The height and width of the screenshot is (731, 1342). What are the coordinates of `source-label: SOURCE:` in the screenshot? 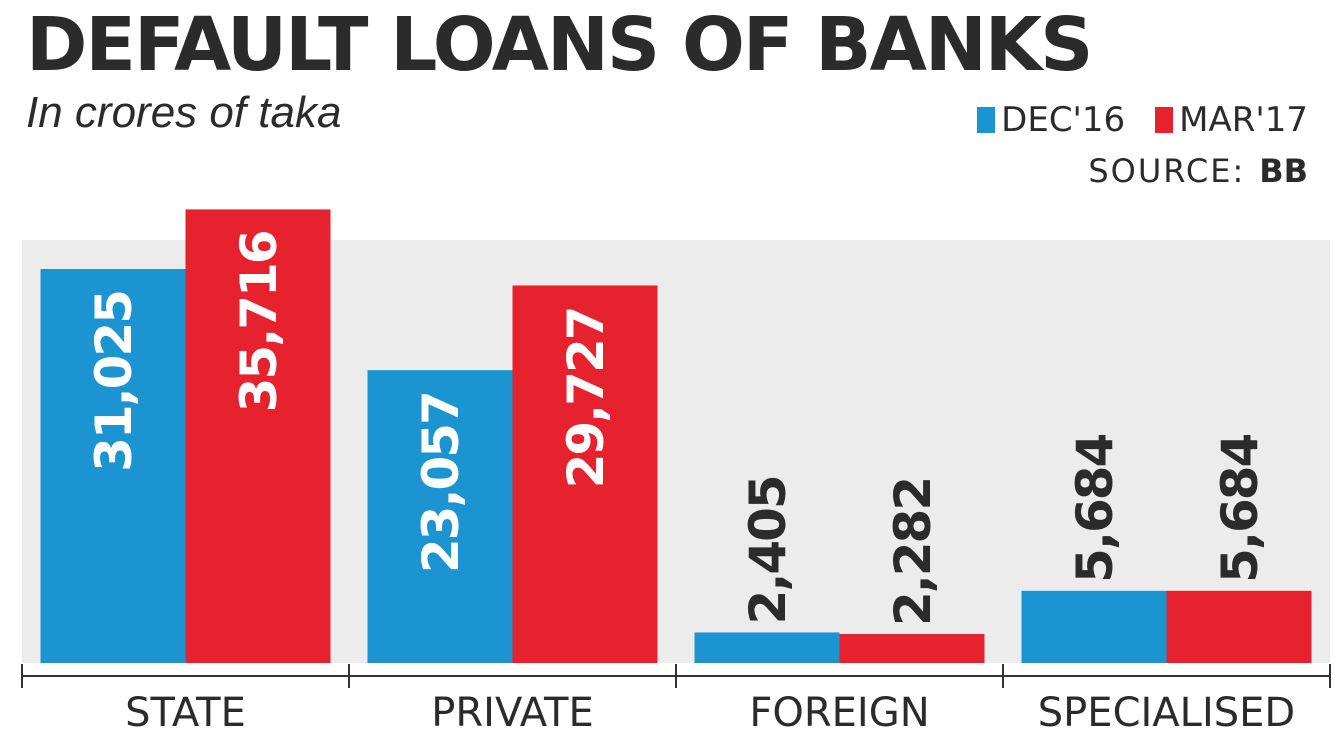 It's located at (1167, 171).